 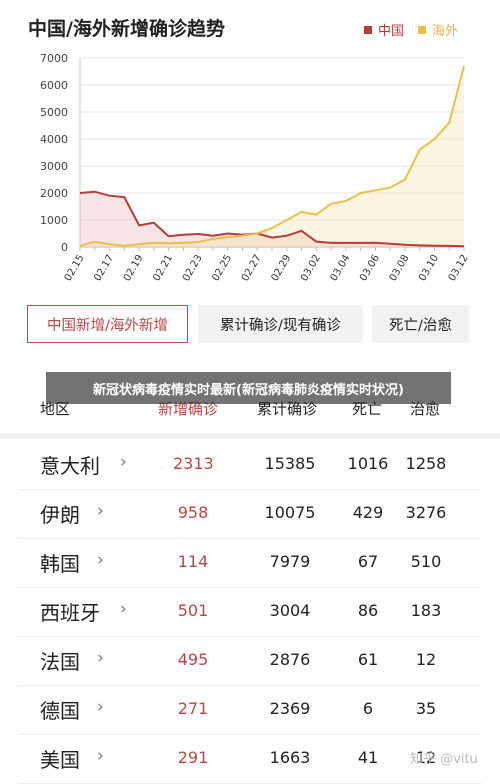 What do you see at coordinates (368, 757) in the screenshot?
I see `death-value: 41` at bounding box center [368, 757].